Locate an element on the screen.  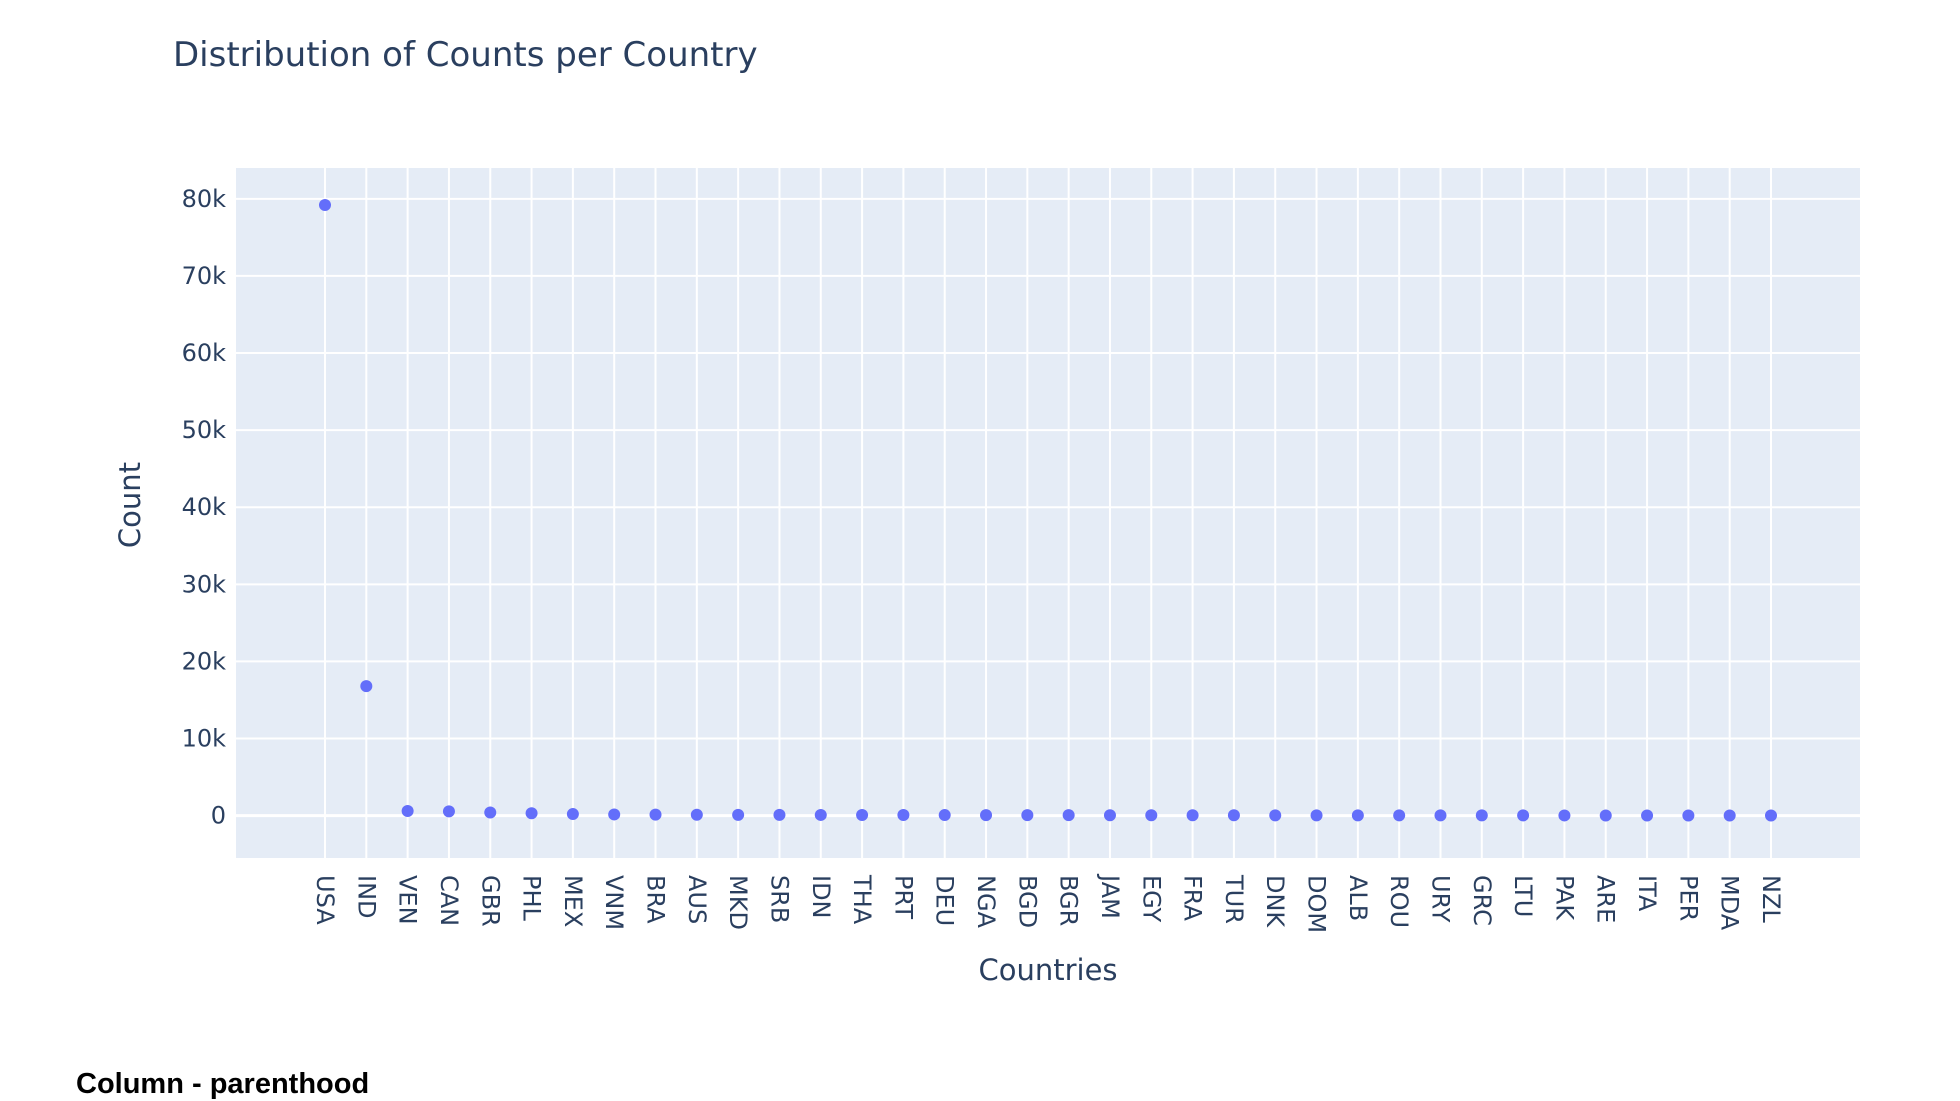
data-point-phl is located at coordinates (531, 813).